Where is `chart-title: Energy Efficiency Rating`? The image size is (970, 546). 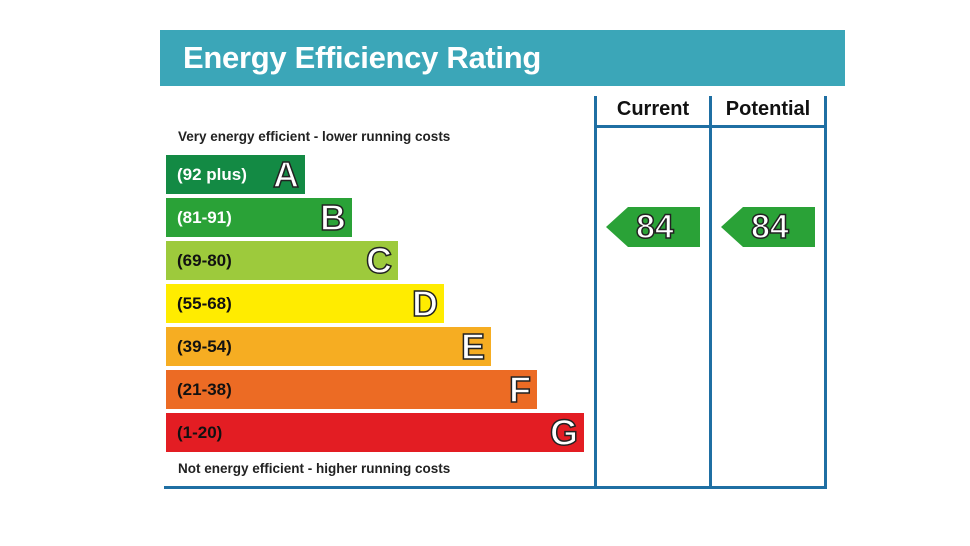 chart-title: Energy Efficiency Rating is located at coordinates (362, 57).